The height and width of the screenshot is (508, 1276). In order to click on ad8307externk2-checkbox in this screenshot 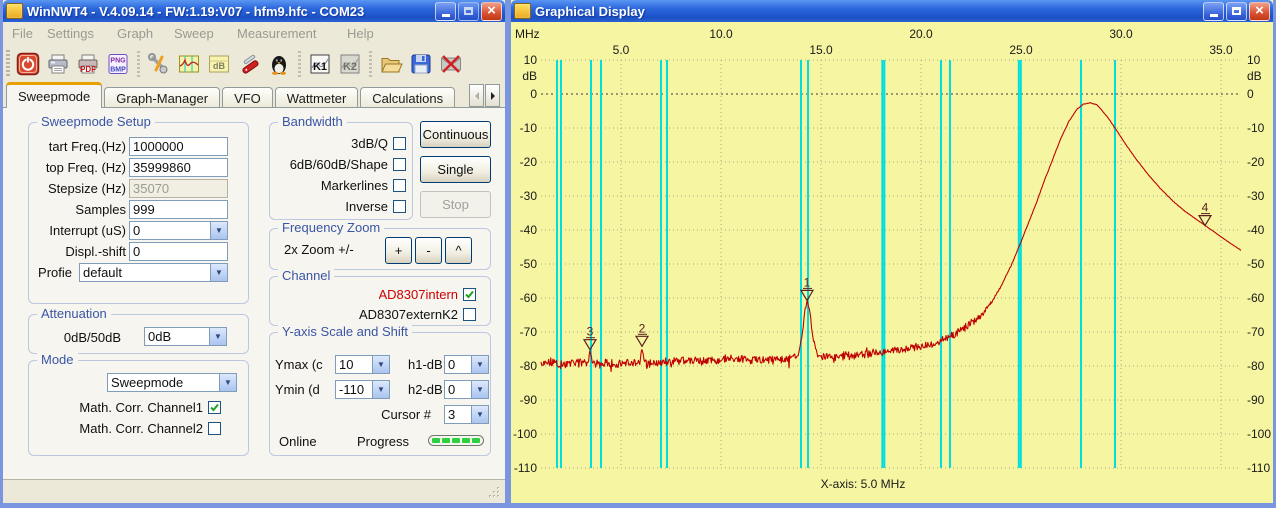, I will do `click(469, 314)`.